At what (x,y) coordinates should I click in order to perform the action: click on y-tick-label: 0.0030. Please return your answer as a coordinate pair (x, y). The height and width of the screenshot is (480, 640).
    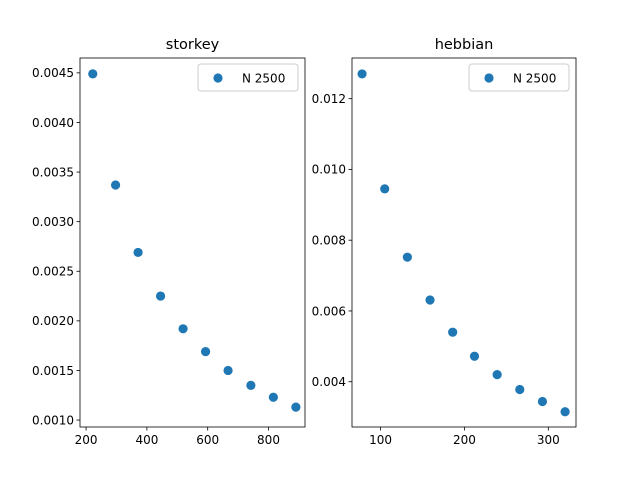
    Looking at the image, I should click on (53, 222).